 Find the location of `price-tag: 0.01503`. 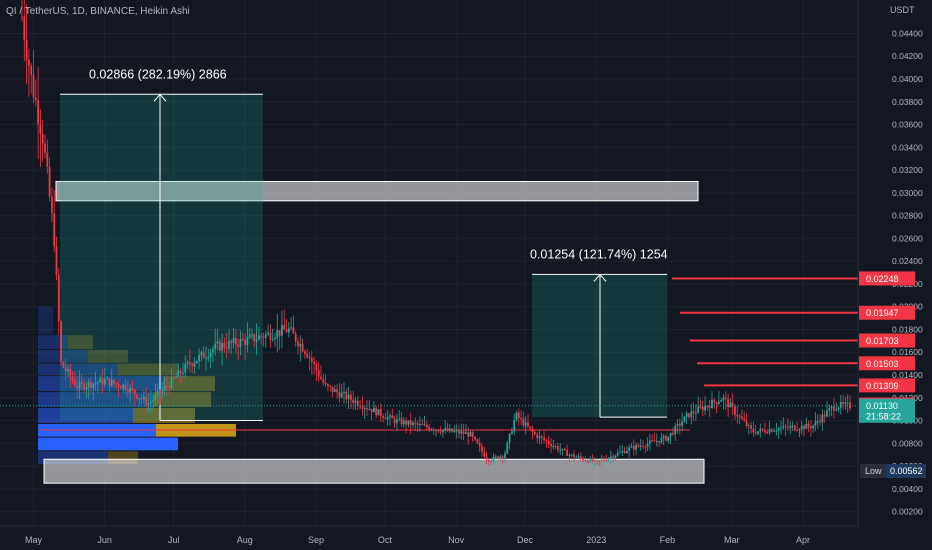

price-tag: 0.01503 is located at coordinates (882, 364).